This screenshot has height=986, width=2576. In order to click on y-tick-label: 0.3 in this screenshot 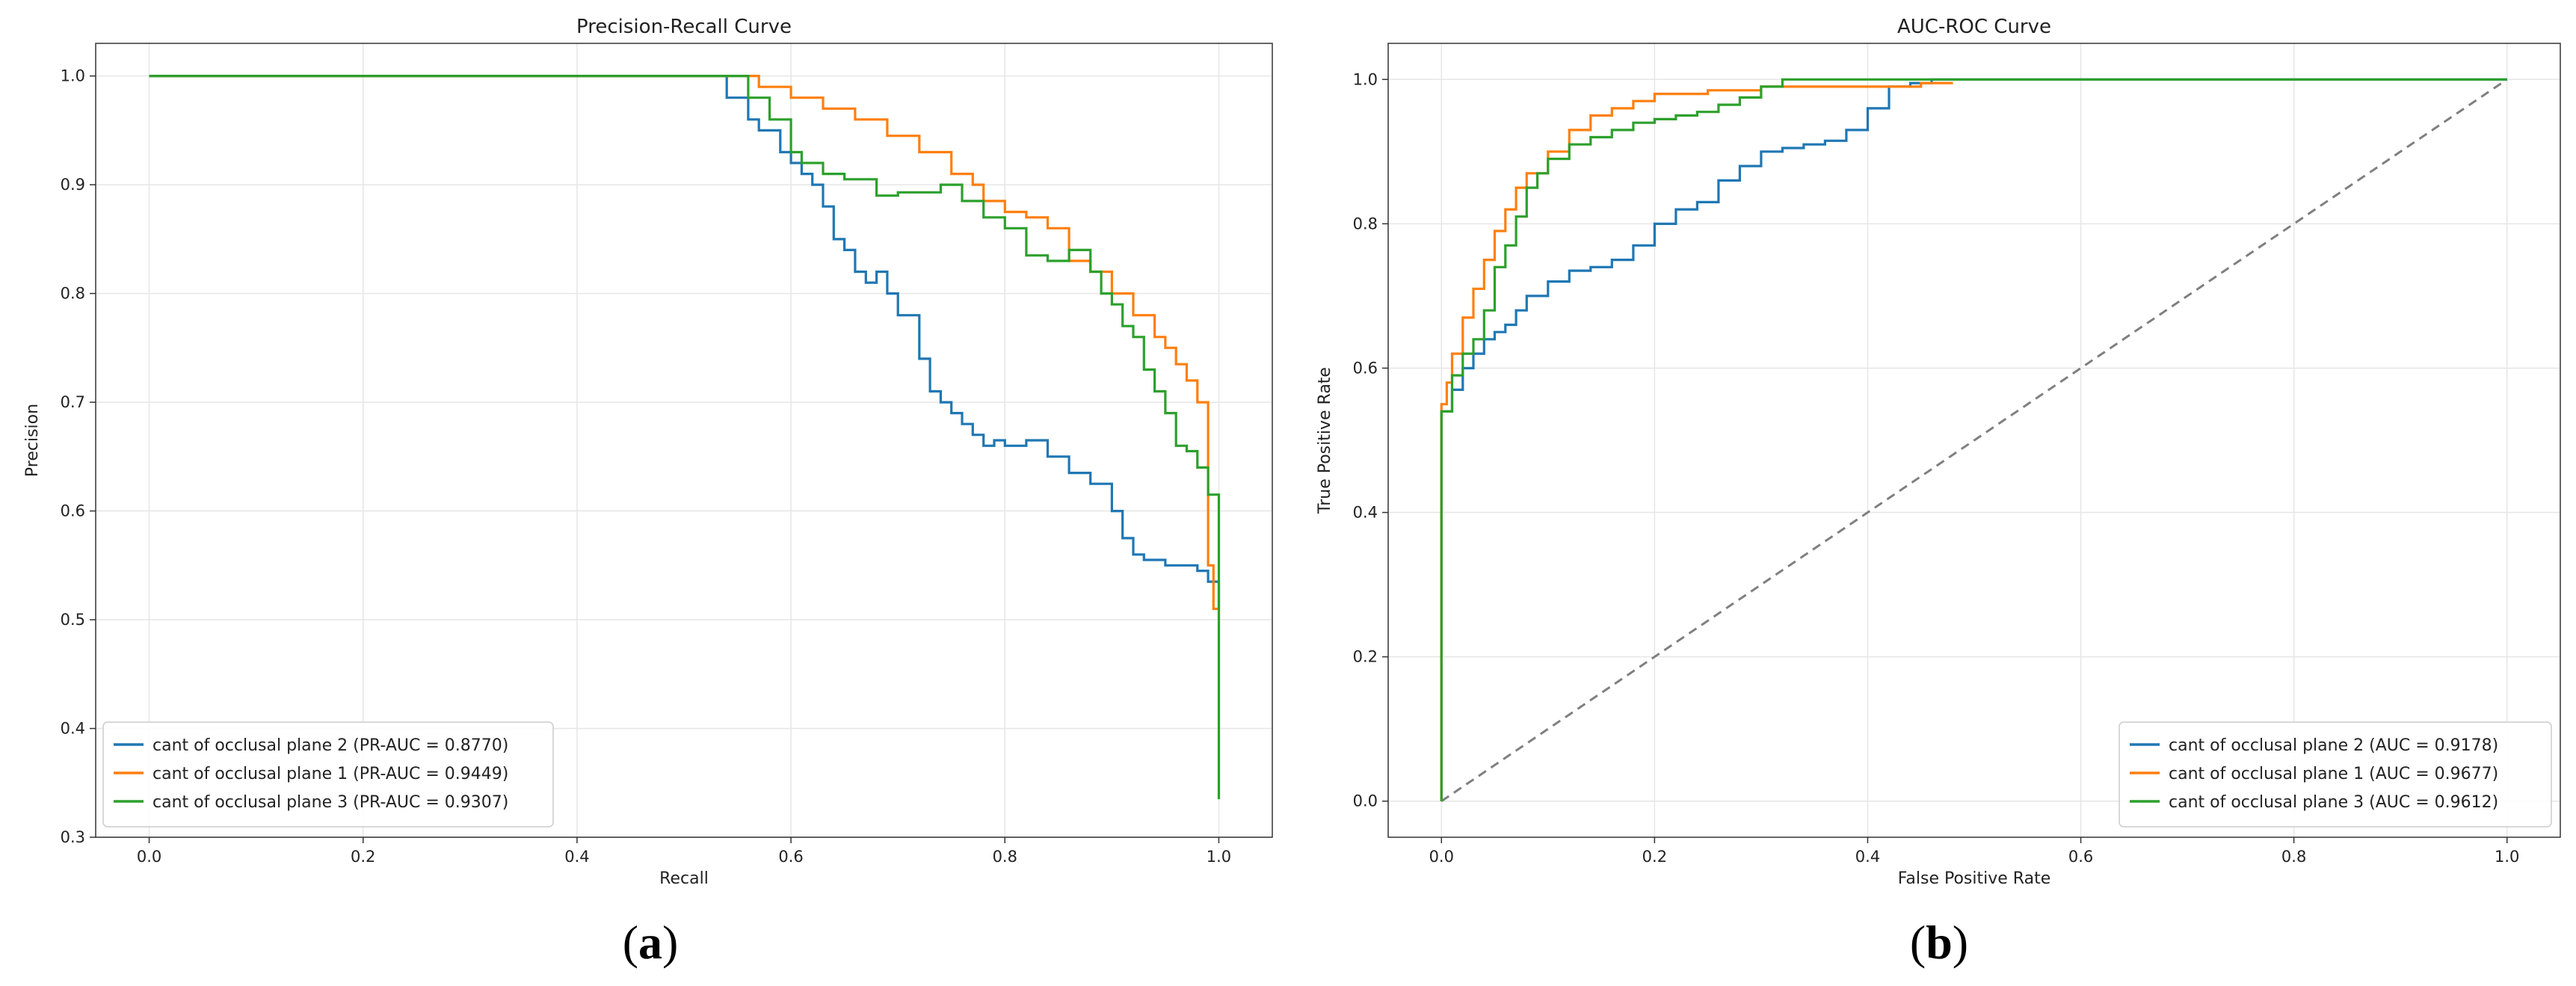, I will do `click(73, 837)`.